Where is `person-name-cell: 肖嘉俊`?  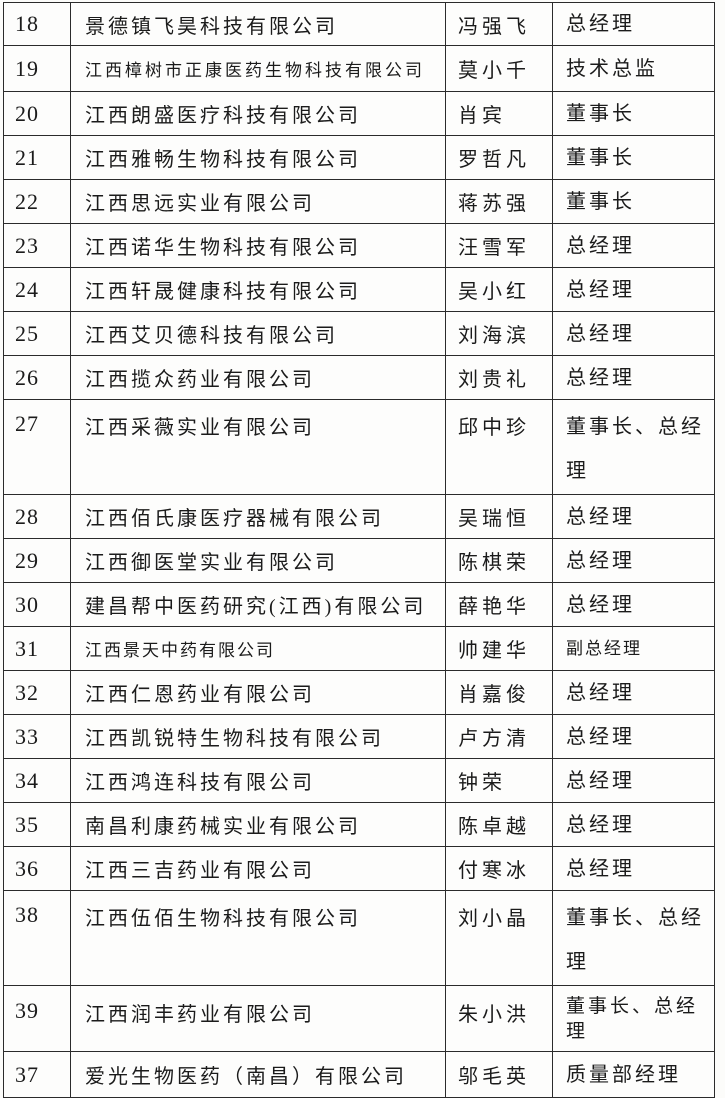
person-name-cell: 肖嘉俊 is located at coordinates (499, 692).